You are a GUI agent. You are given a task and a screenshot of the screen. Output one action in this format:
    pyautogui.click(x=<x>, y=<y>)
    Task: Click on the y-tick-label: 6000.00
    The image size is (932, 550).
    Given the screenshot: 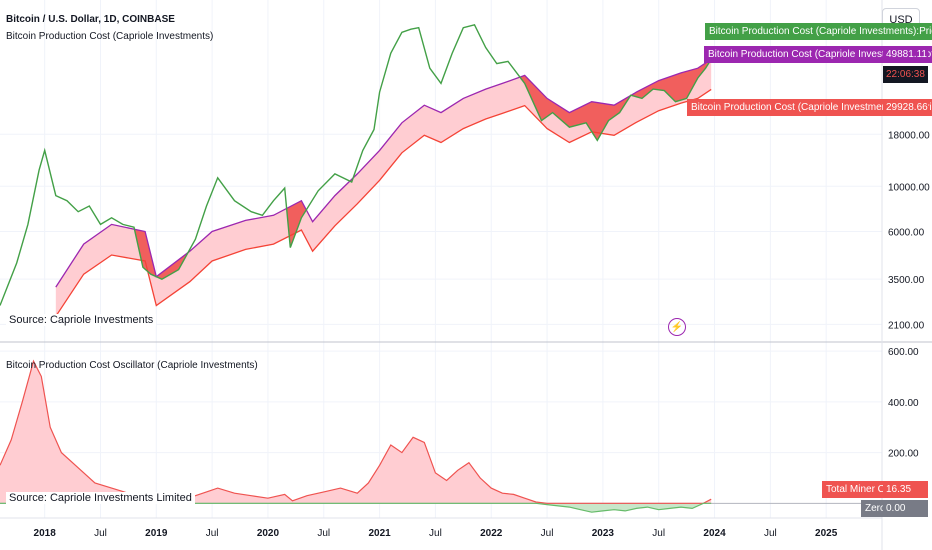 What is the action you would take?
    pyautogui.click(x=906, y=232)
    